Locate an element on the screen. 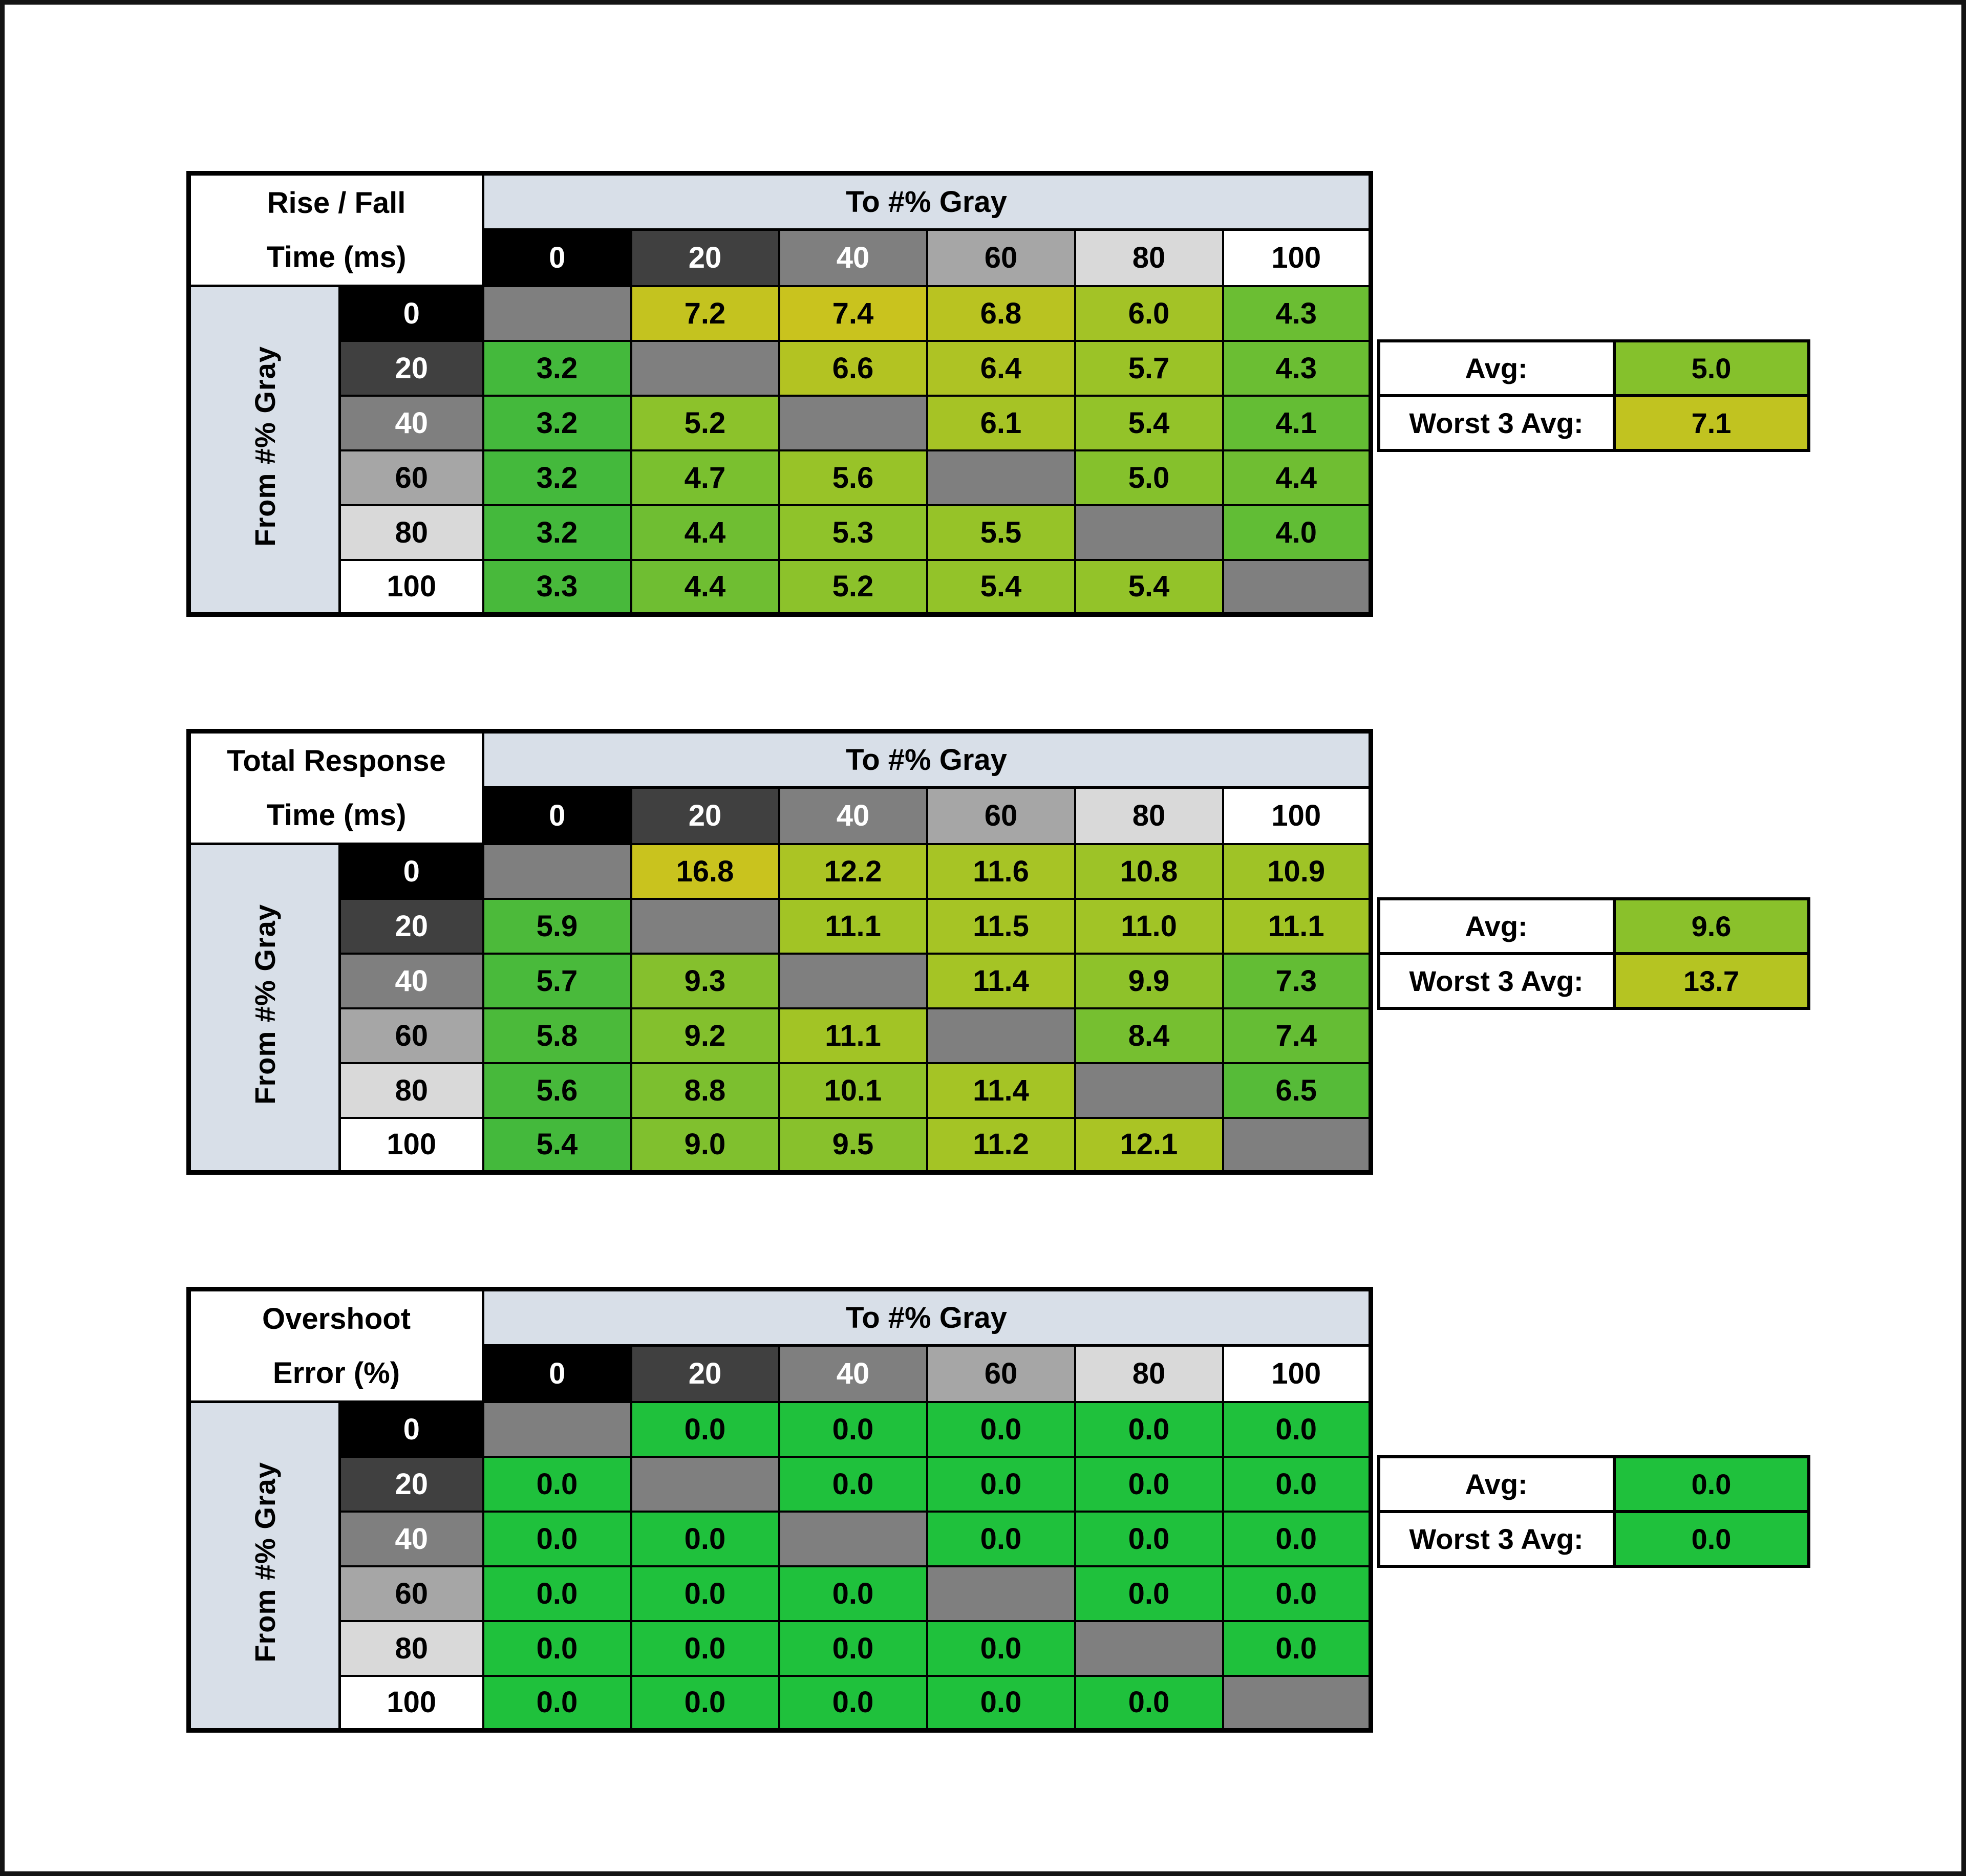 The height and width of the screenshot is (1876, 1966). cell-20-100: 0.0 is located at coordinates (1297, 1484).